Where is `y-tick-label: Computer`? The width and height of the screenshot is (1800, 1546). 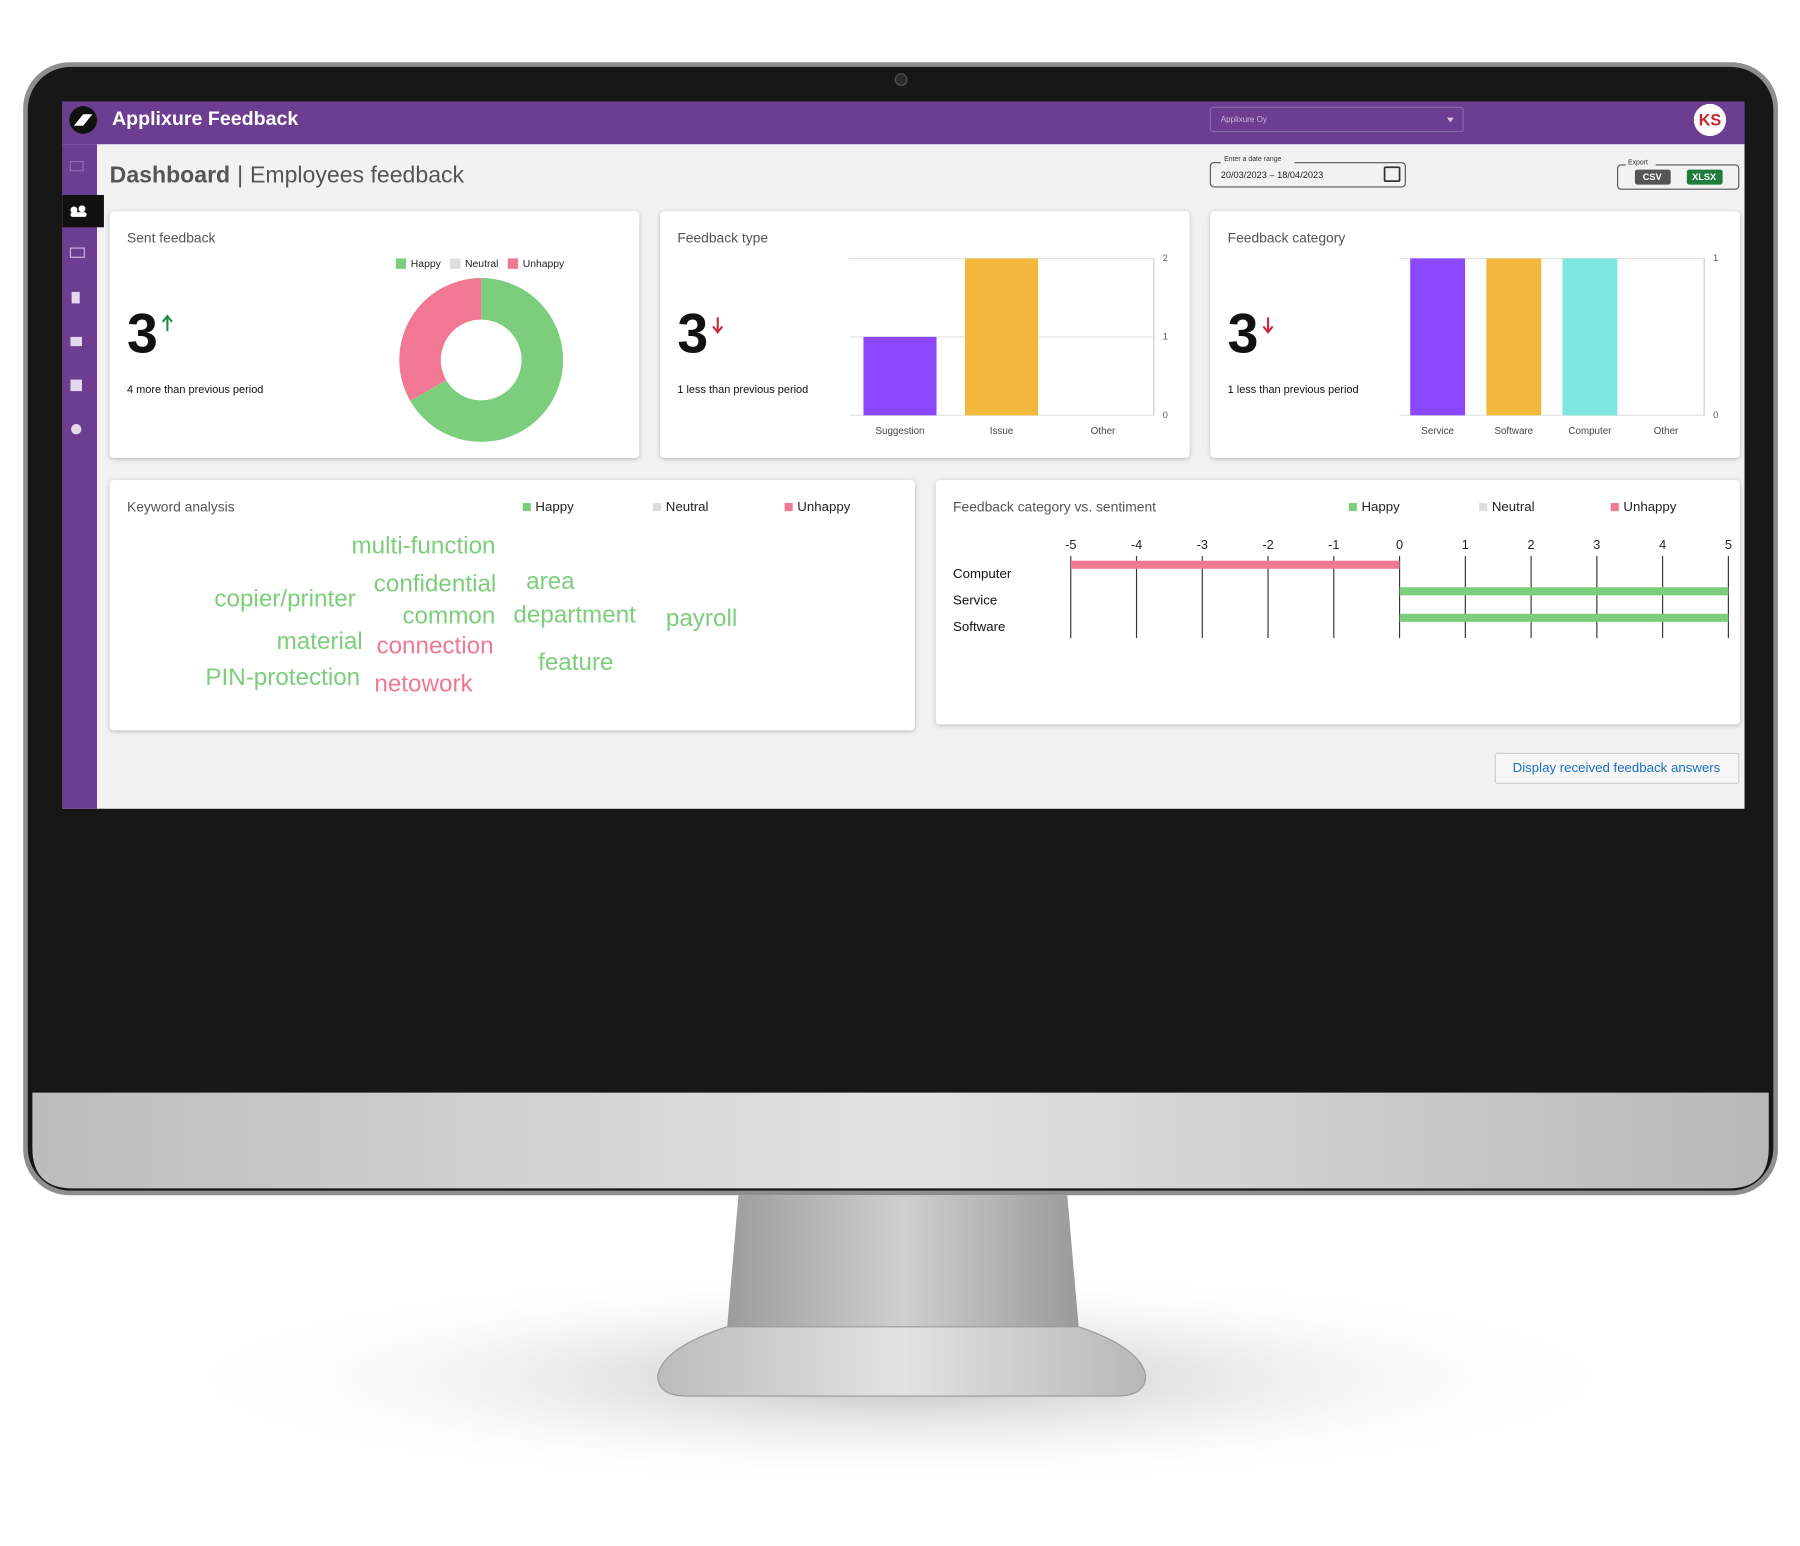
y-tick-label: Computer is located at coordinates (982, 573).